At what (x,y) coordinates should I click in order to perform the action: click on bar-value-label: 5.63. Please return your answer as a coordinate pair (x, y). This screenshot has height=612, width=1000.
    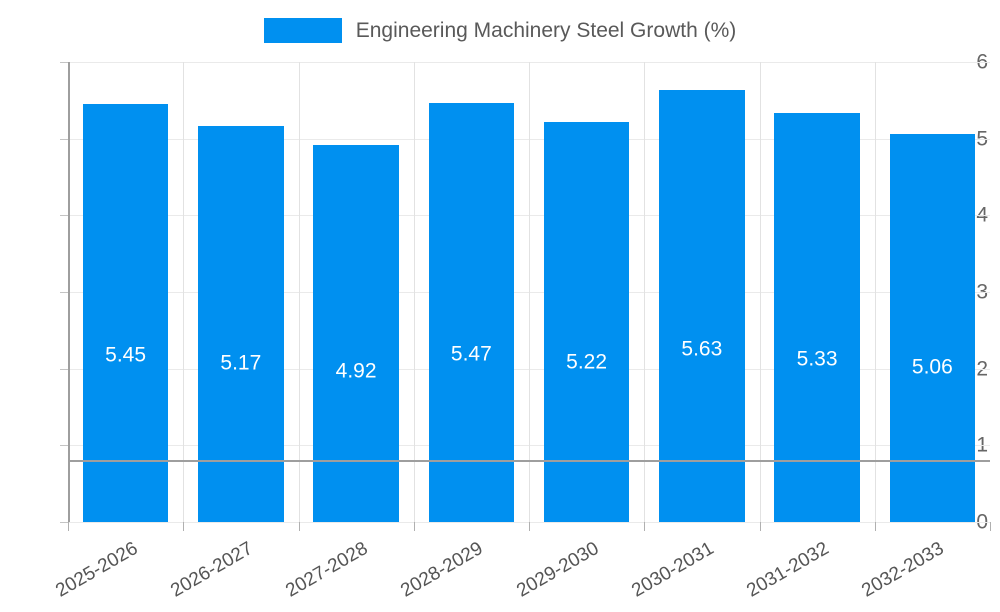
    Looking at the image, I should click on (702, 349).